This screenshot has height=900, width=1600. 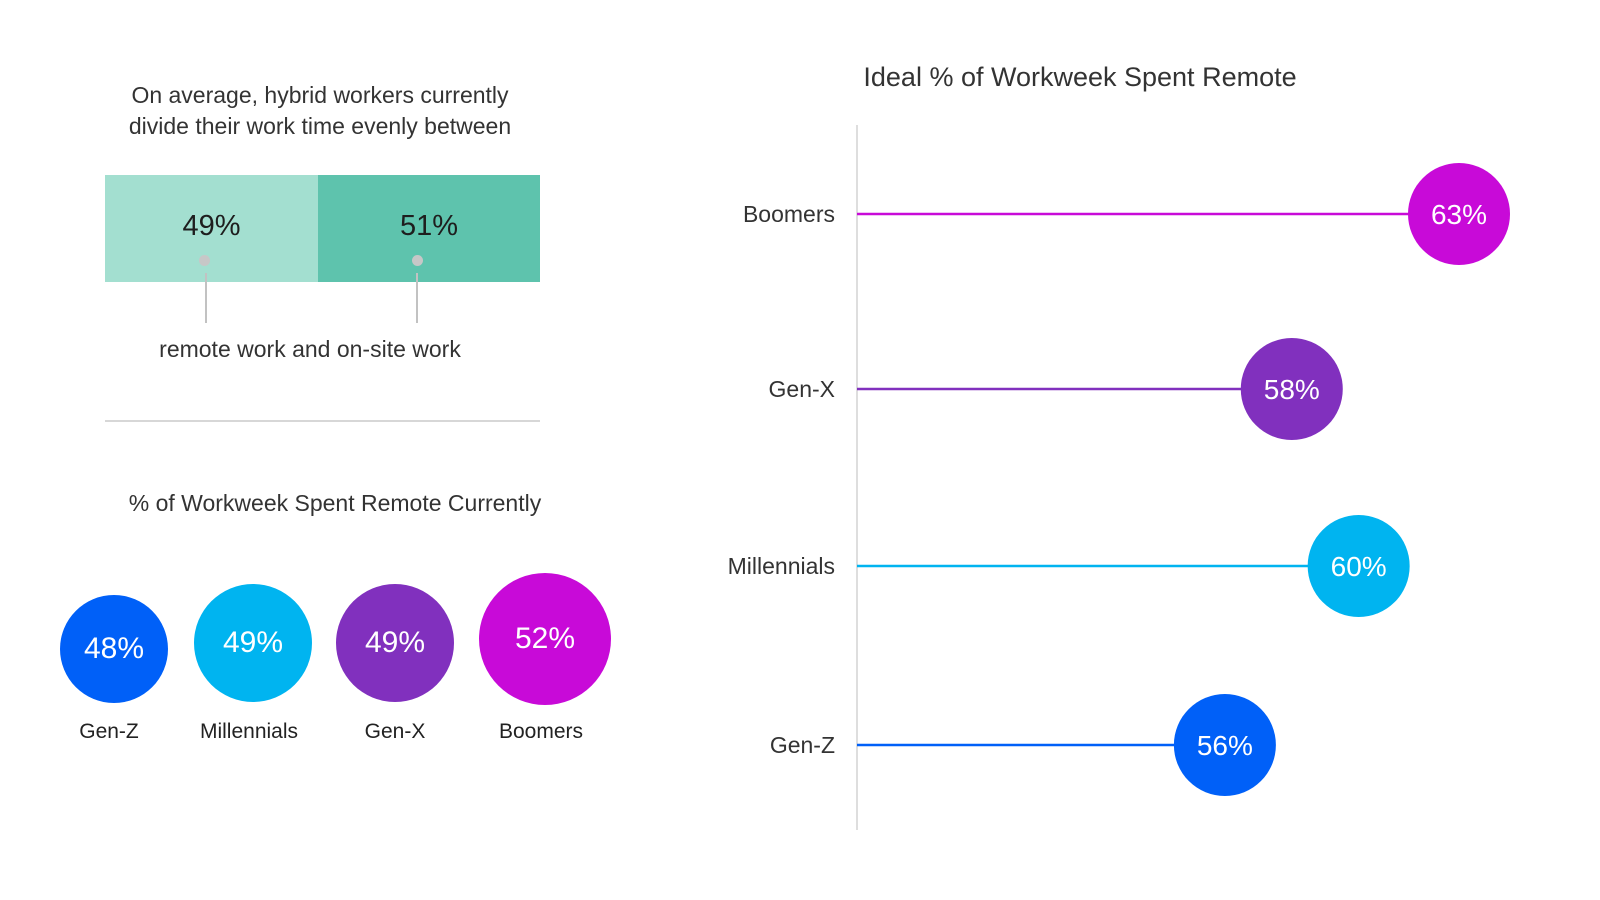 I want to click on bubble-label-millennials: Millennials, so click(x=249, y=731).